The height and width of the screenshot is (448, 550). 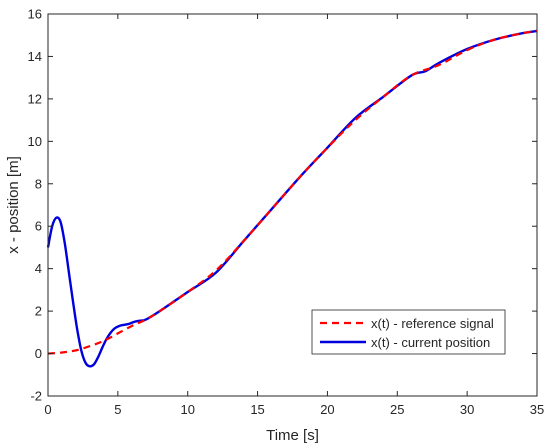 What do you see at coordinates (187, 409) in the screenshot?
I see `x-tick-label: 10` at bounding box center [187, 409].